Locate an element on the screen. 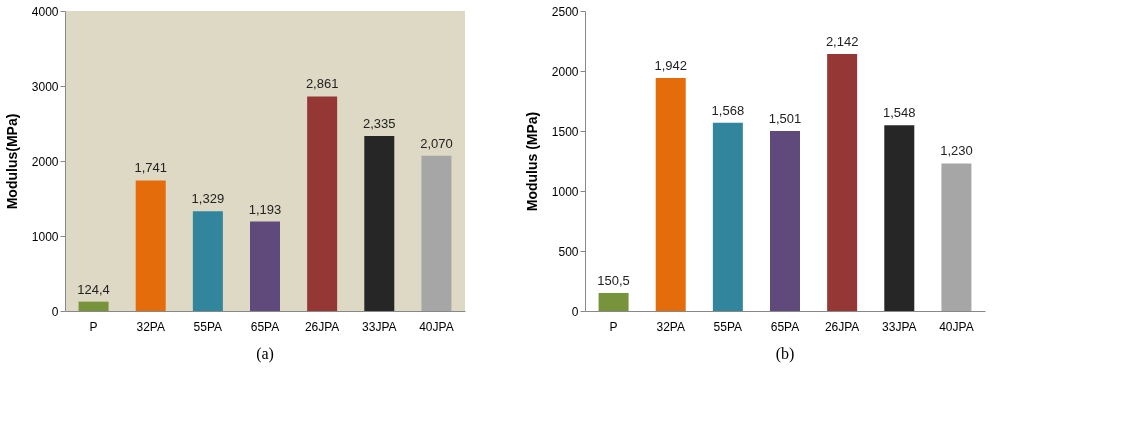 This screenshot has height=425, width=1125. data-label: 2,861 is located at coordinates (322, 84).